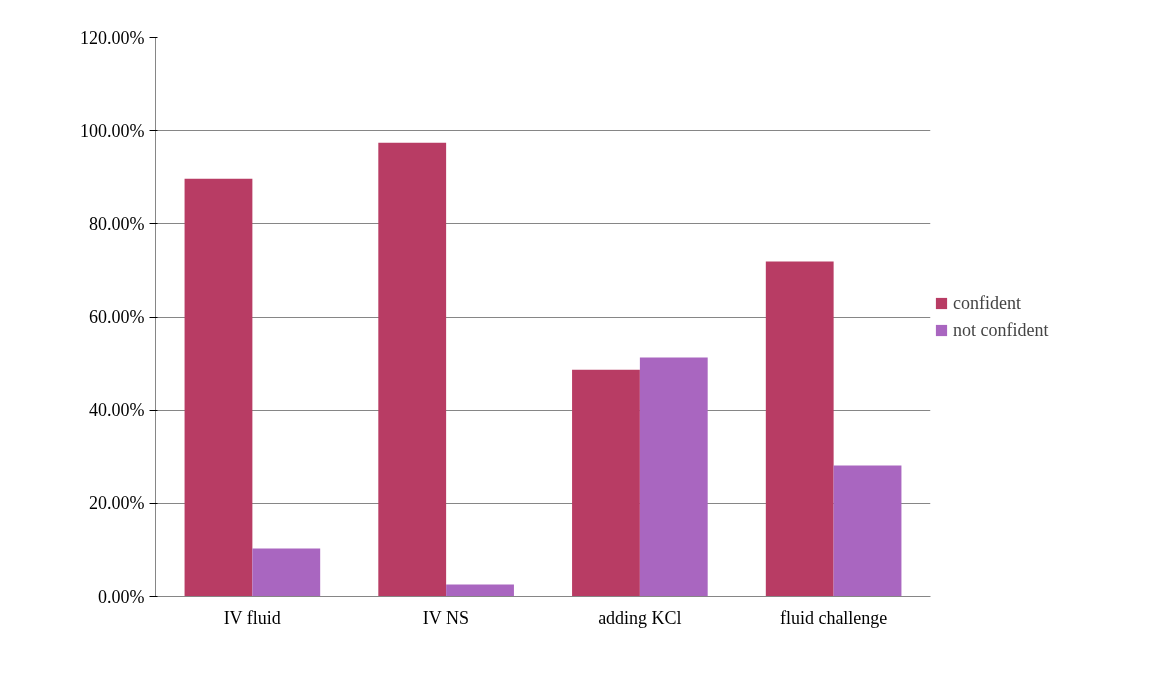 The image size is (1152, 675). Describe the element at coordinates (117, 223) in the screenshot. I see `y-tick-label: 80.00%` at that location.